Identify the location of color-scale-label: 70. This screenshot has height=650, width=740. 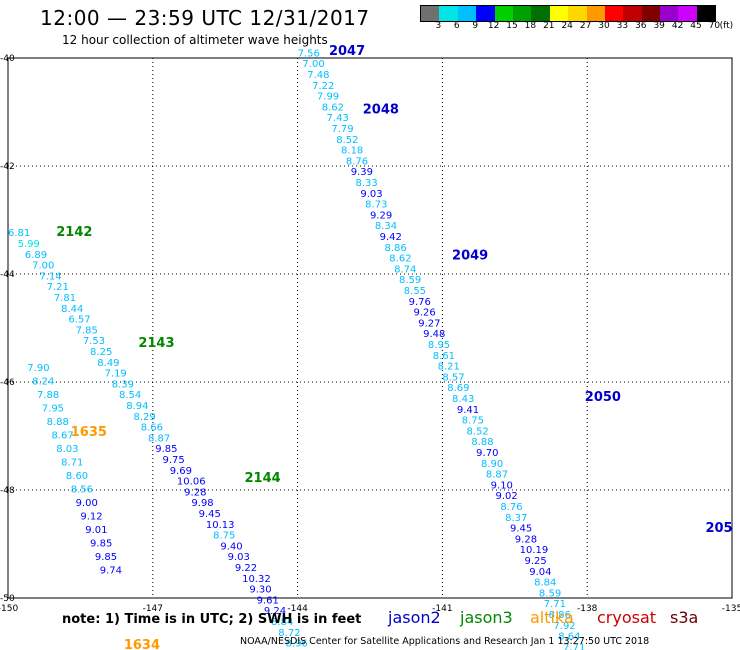
(714, 26).